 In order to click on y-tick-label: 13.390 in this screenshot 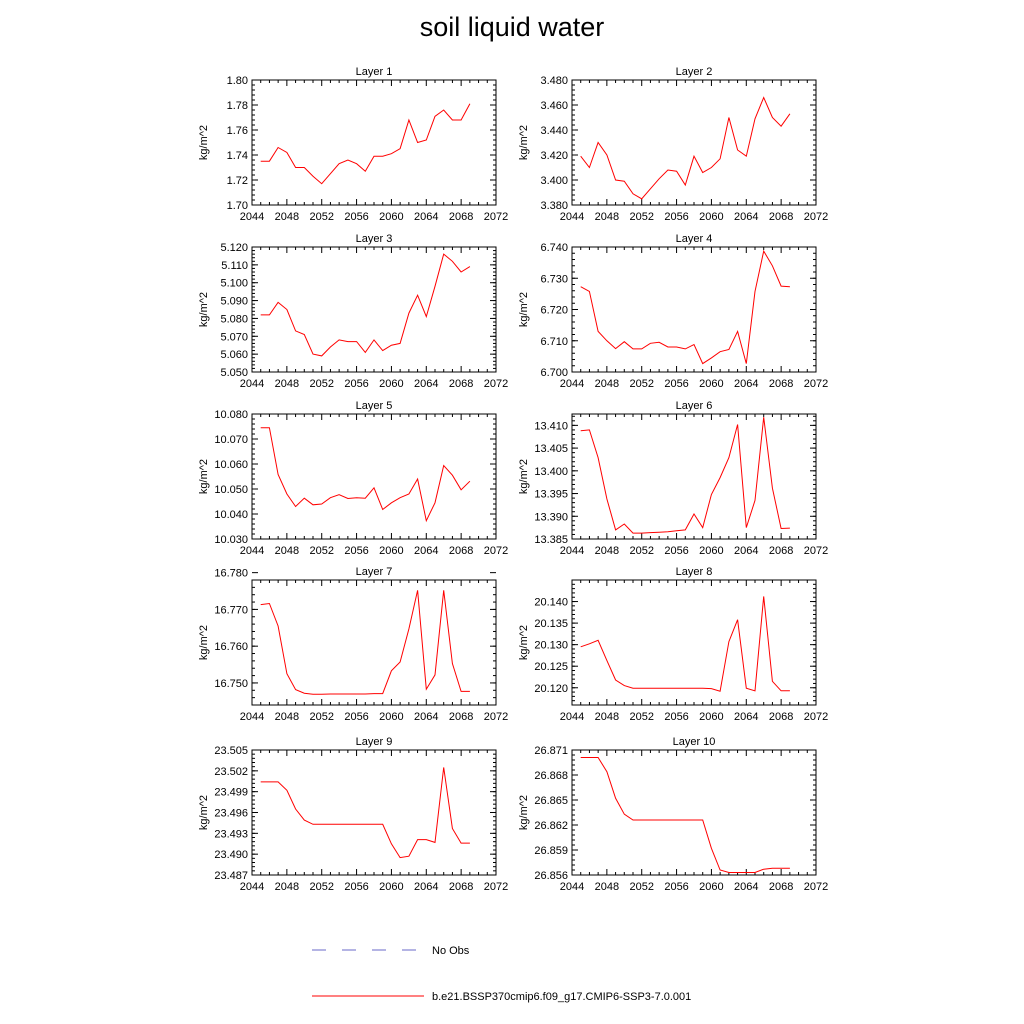, I will do `click(551, 517)`.